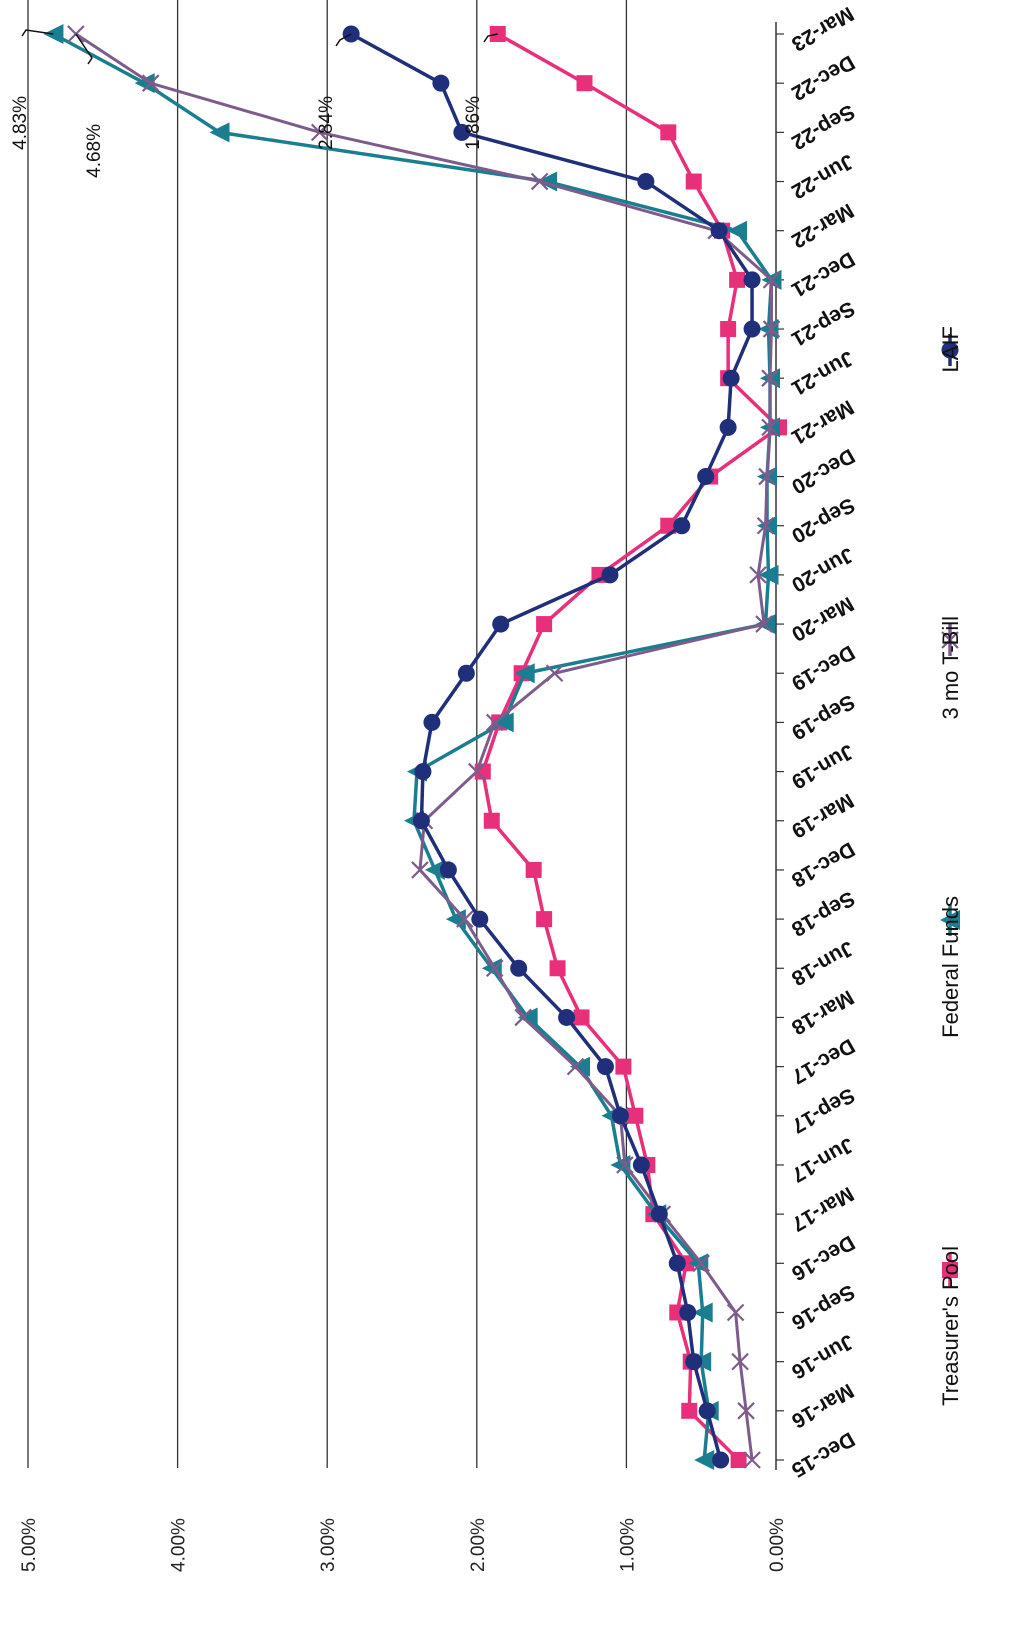 The height and width of the screenshot is (1638, 1013). What do you see at coordinates (823, 1406) in the screenshot?
I see `category-label: Mar-16` at bounding box center [823, 1406].